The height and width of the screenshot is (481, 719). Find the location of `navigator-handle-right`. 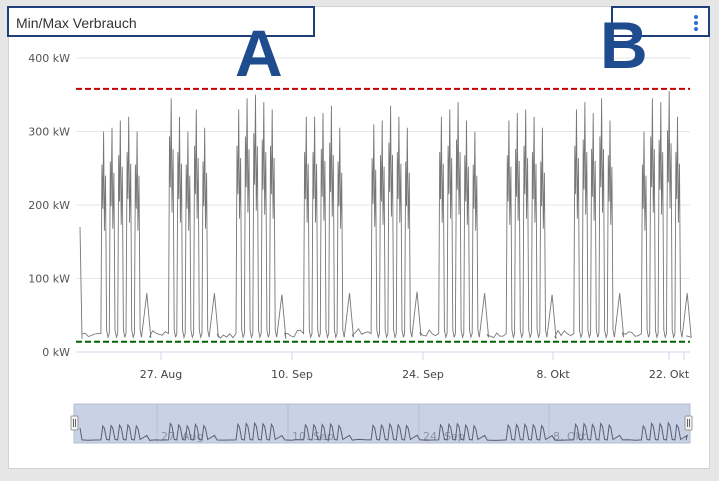

navigator-handle-right is located at coordinates (688, 423).